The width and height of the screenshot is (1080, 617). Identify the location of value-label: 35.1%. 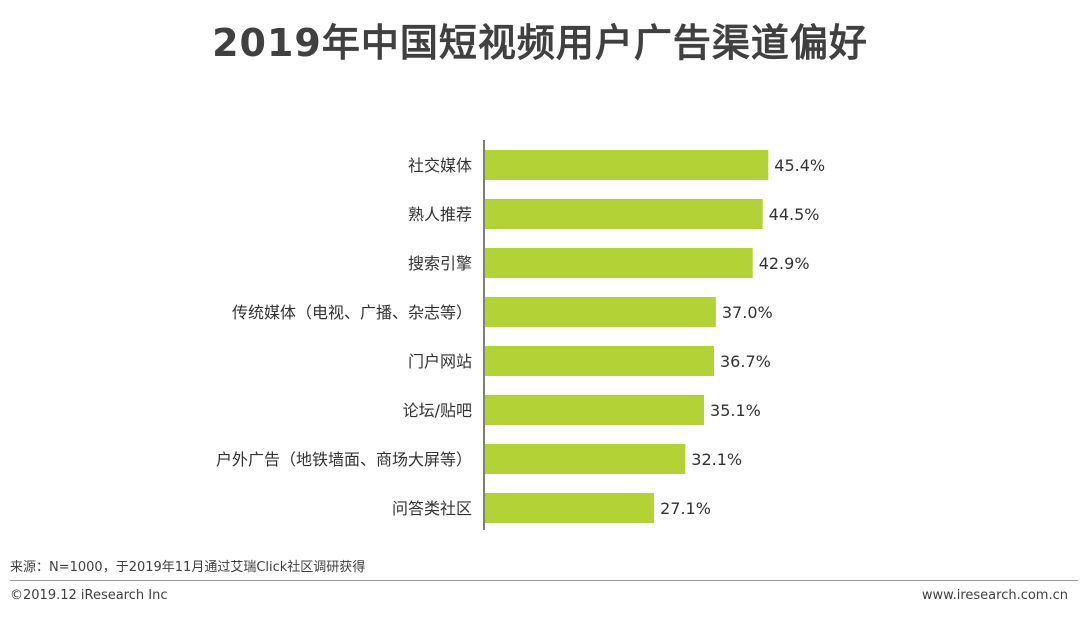
(735, 410).